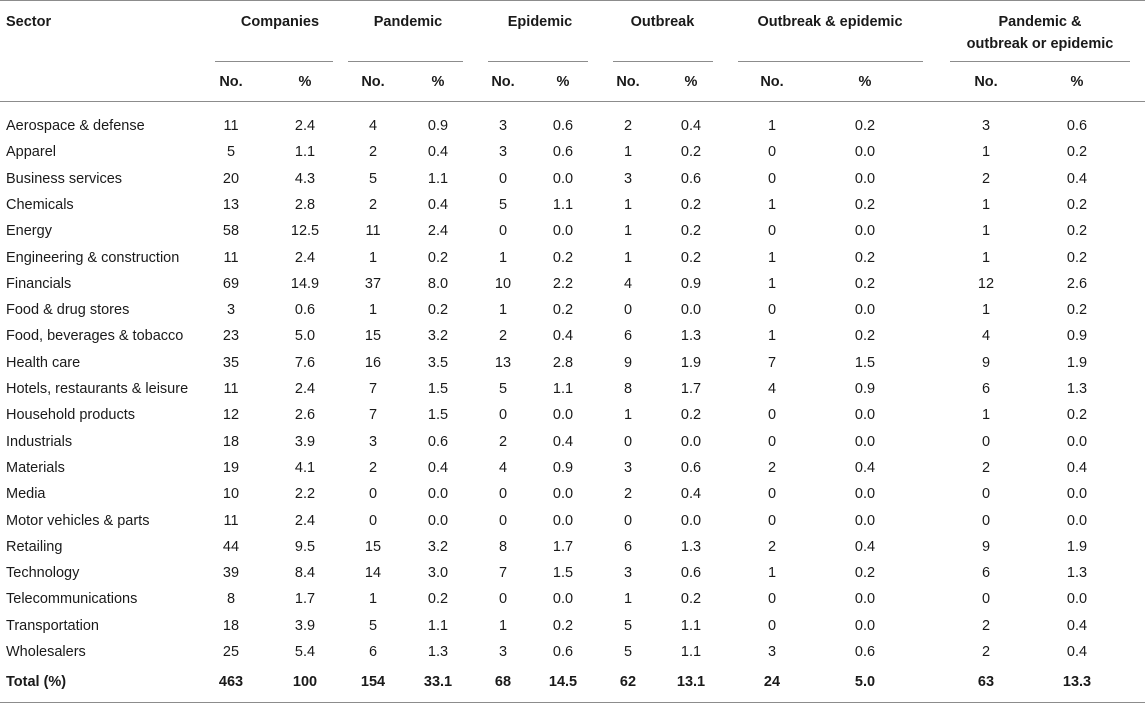  Describe the element at coordinates (1040, 22) in the screenshot. I see `group-header-pandemic-outbreak-line1: Pandemic &` at that location.